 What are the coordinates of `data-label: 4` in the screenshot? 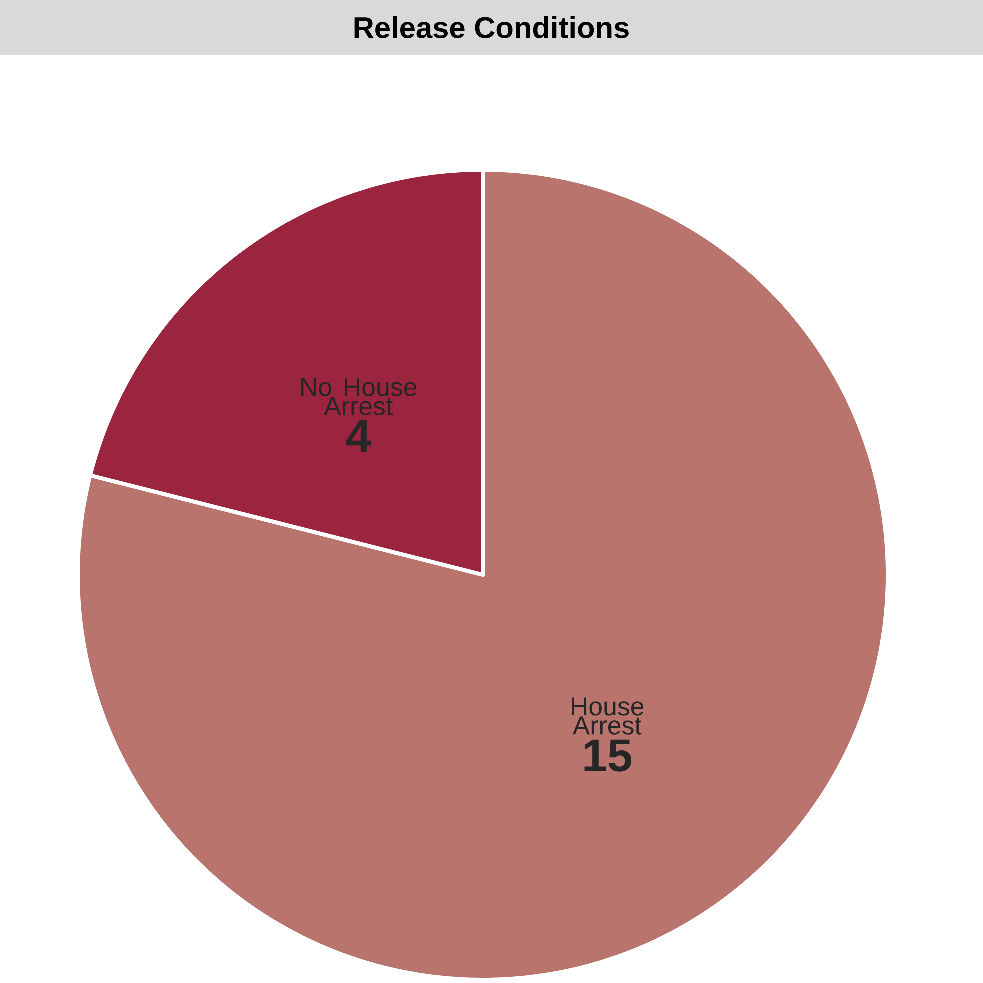 It's located at (359, 436).